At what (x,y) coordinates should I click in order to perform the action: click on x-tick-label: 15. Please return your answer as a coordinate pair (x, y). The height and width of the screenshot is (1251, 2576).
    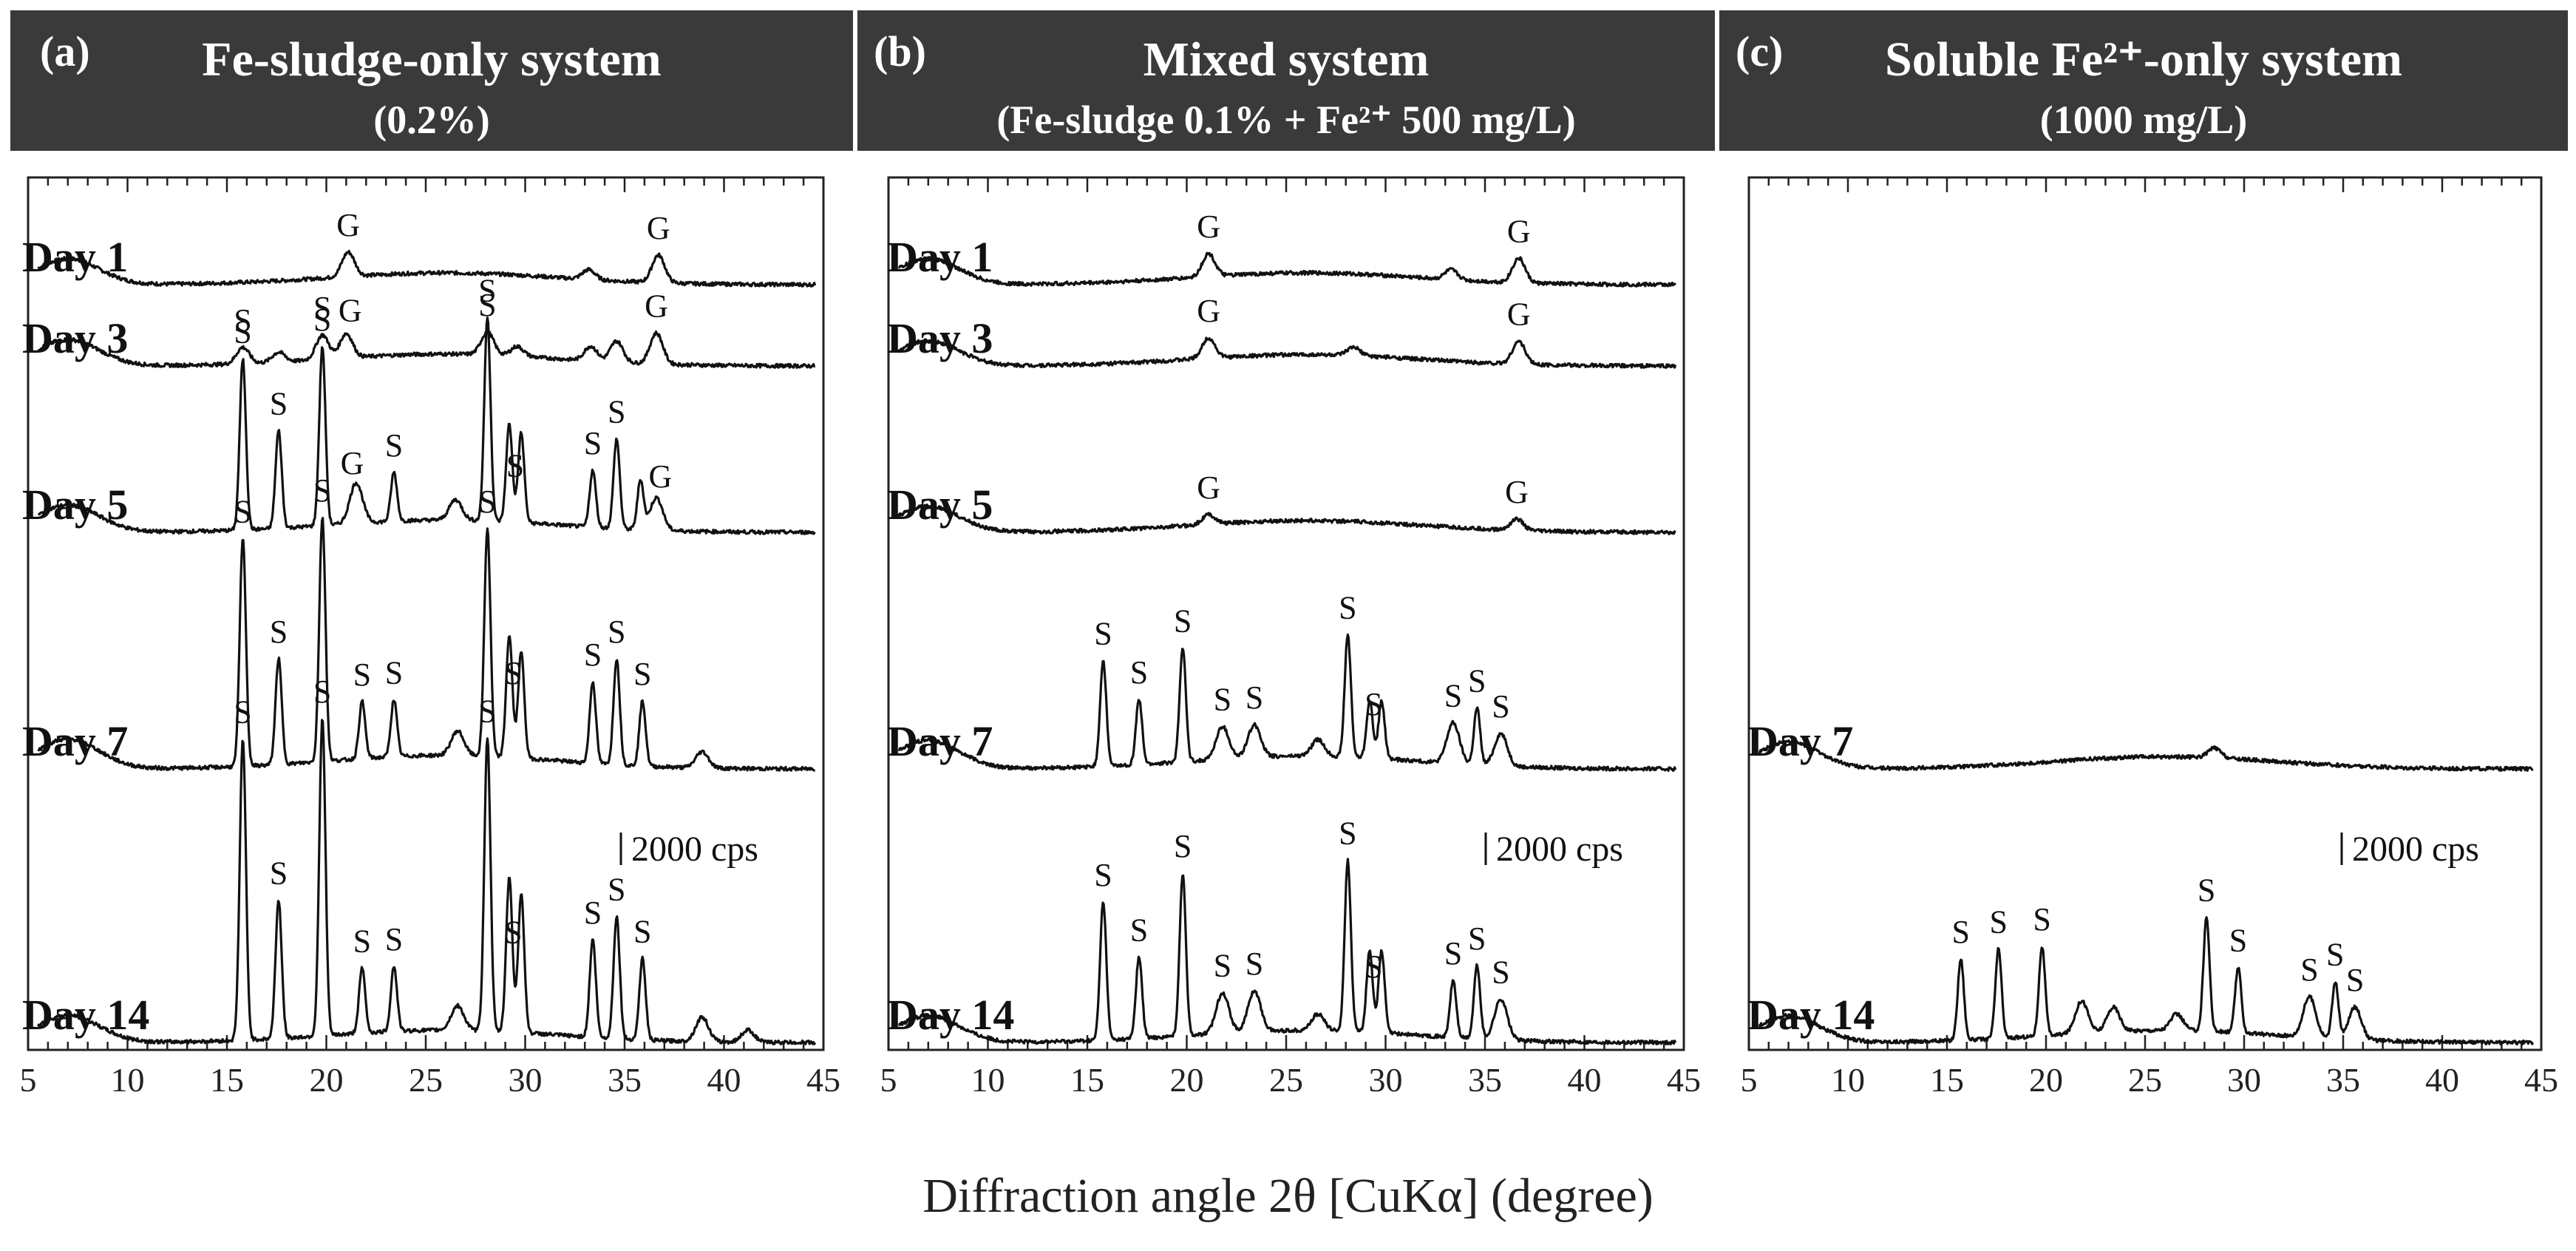
    Looking at the image, I should click on (1087, 1080).